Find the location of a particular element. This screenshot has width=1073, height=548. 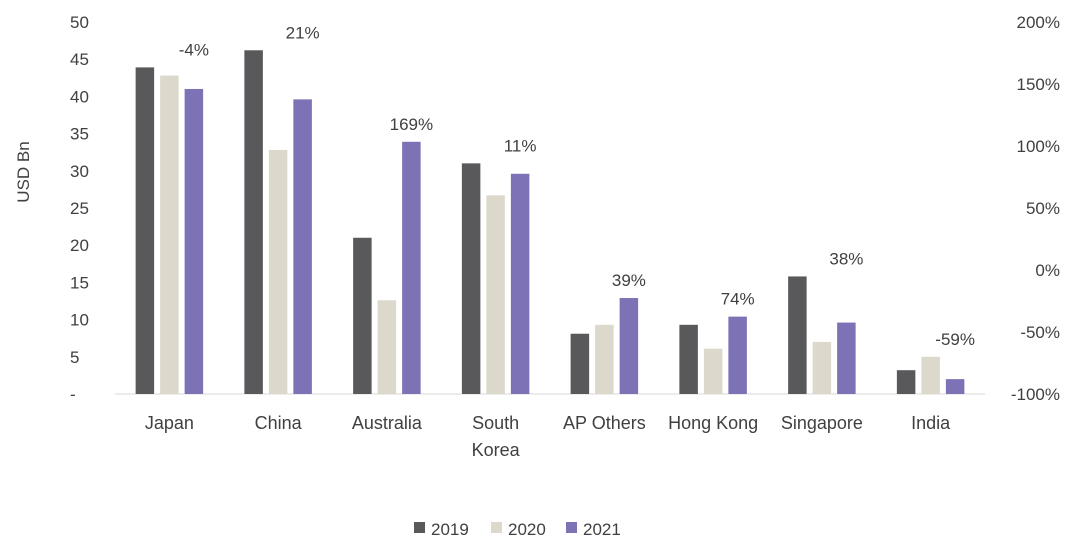

y-tick-label: 5 is located at coordinates (74, 357).